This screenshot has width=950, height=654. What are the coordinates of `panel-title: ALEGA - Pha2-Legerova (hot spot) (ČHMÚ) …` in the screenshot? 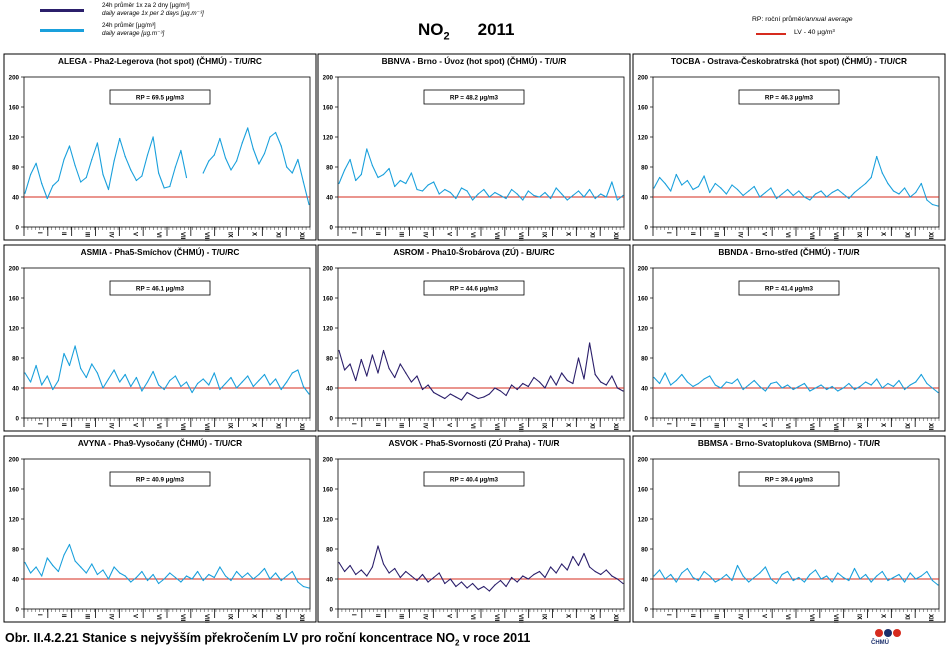 It's located at (160, 60).